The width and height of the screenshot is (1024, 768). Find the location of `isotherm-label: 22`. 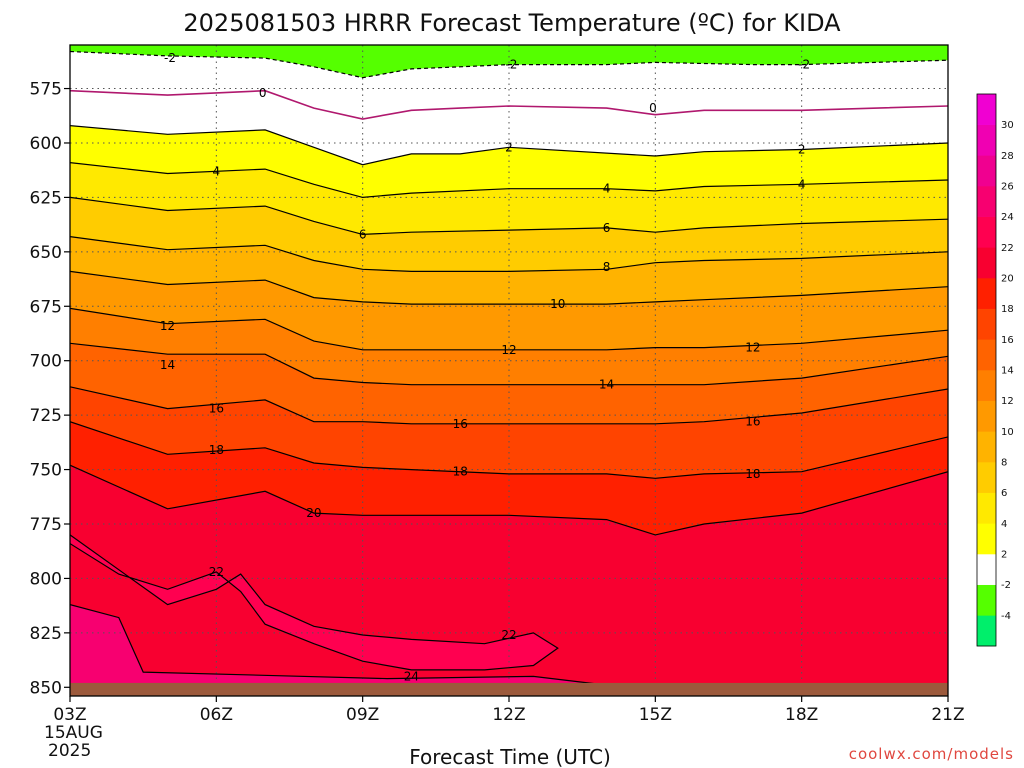

isotherm-label: 22 is located at coordinates (216, 572).